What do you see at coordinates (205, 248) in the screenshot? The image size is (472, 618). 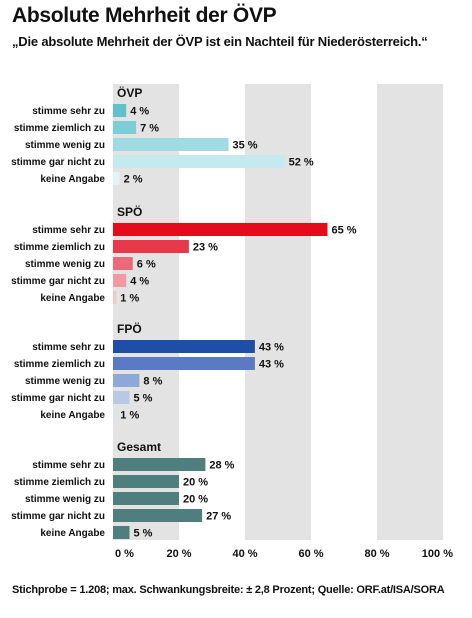 I see `data-label: 23 %` at bounding box center [205, 248].